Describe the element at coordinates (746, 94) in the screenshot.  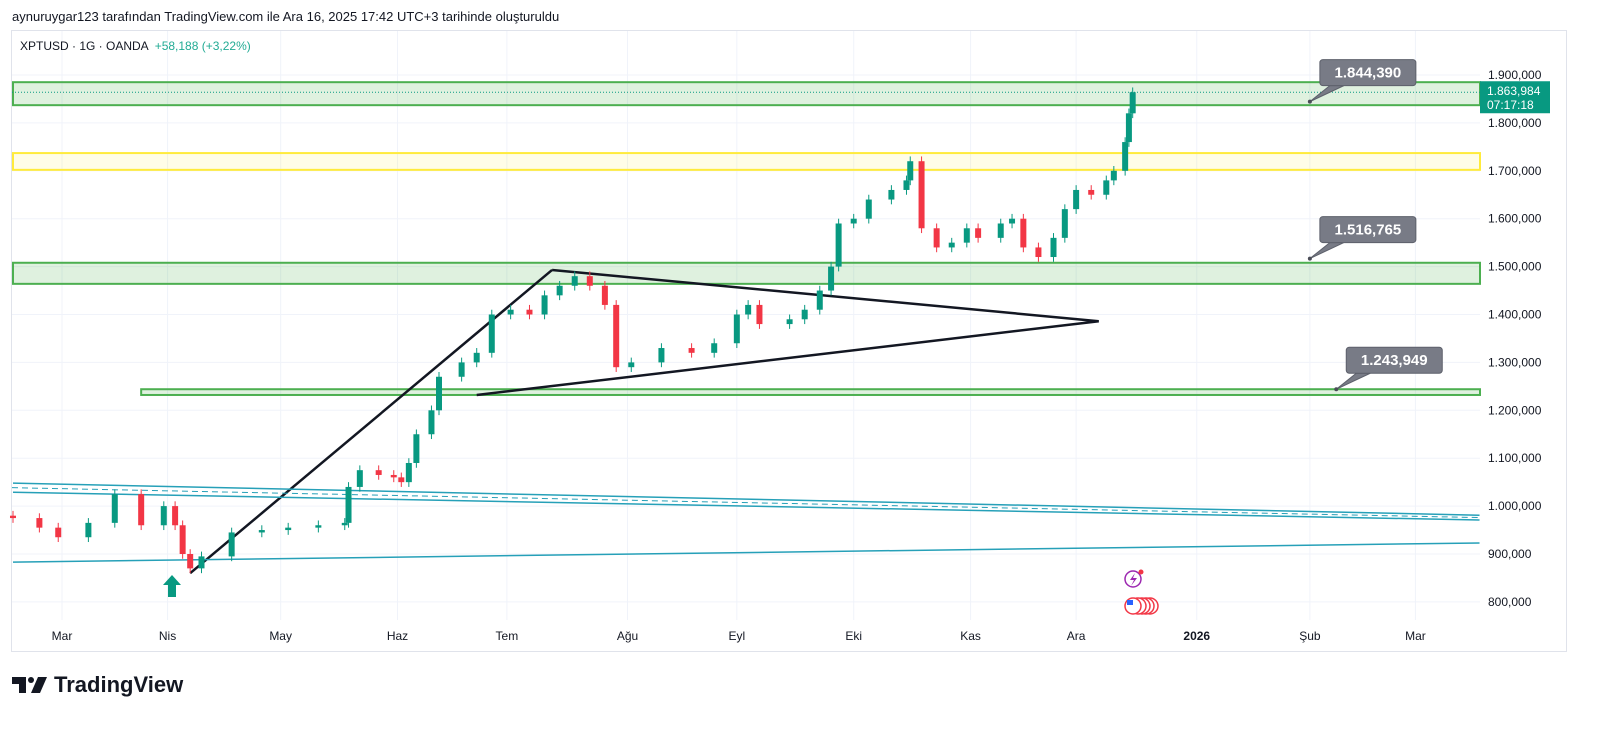
I see `resistance-zone` at that location.